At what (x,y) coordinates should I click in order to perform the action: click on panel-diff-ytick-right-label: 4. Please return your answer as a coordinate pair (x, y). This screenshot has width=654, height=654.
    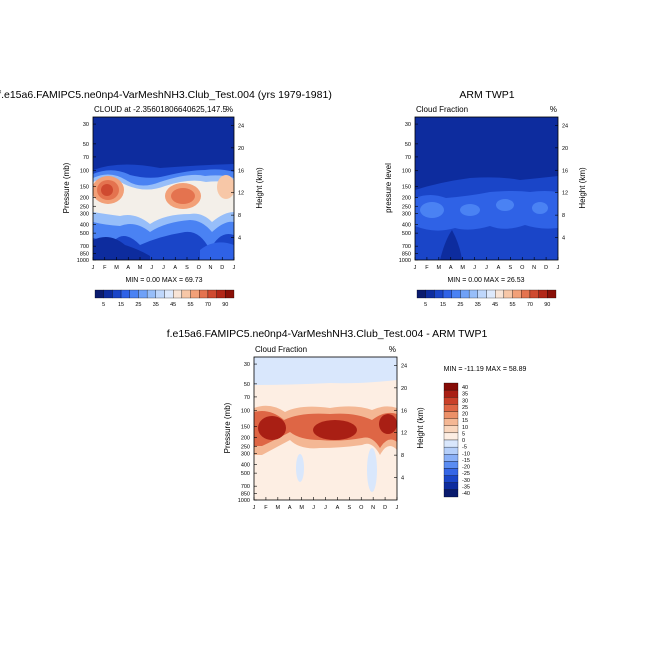
    Looking at the image, I should click on (402, 479).